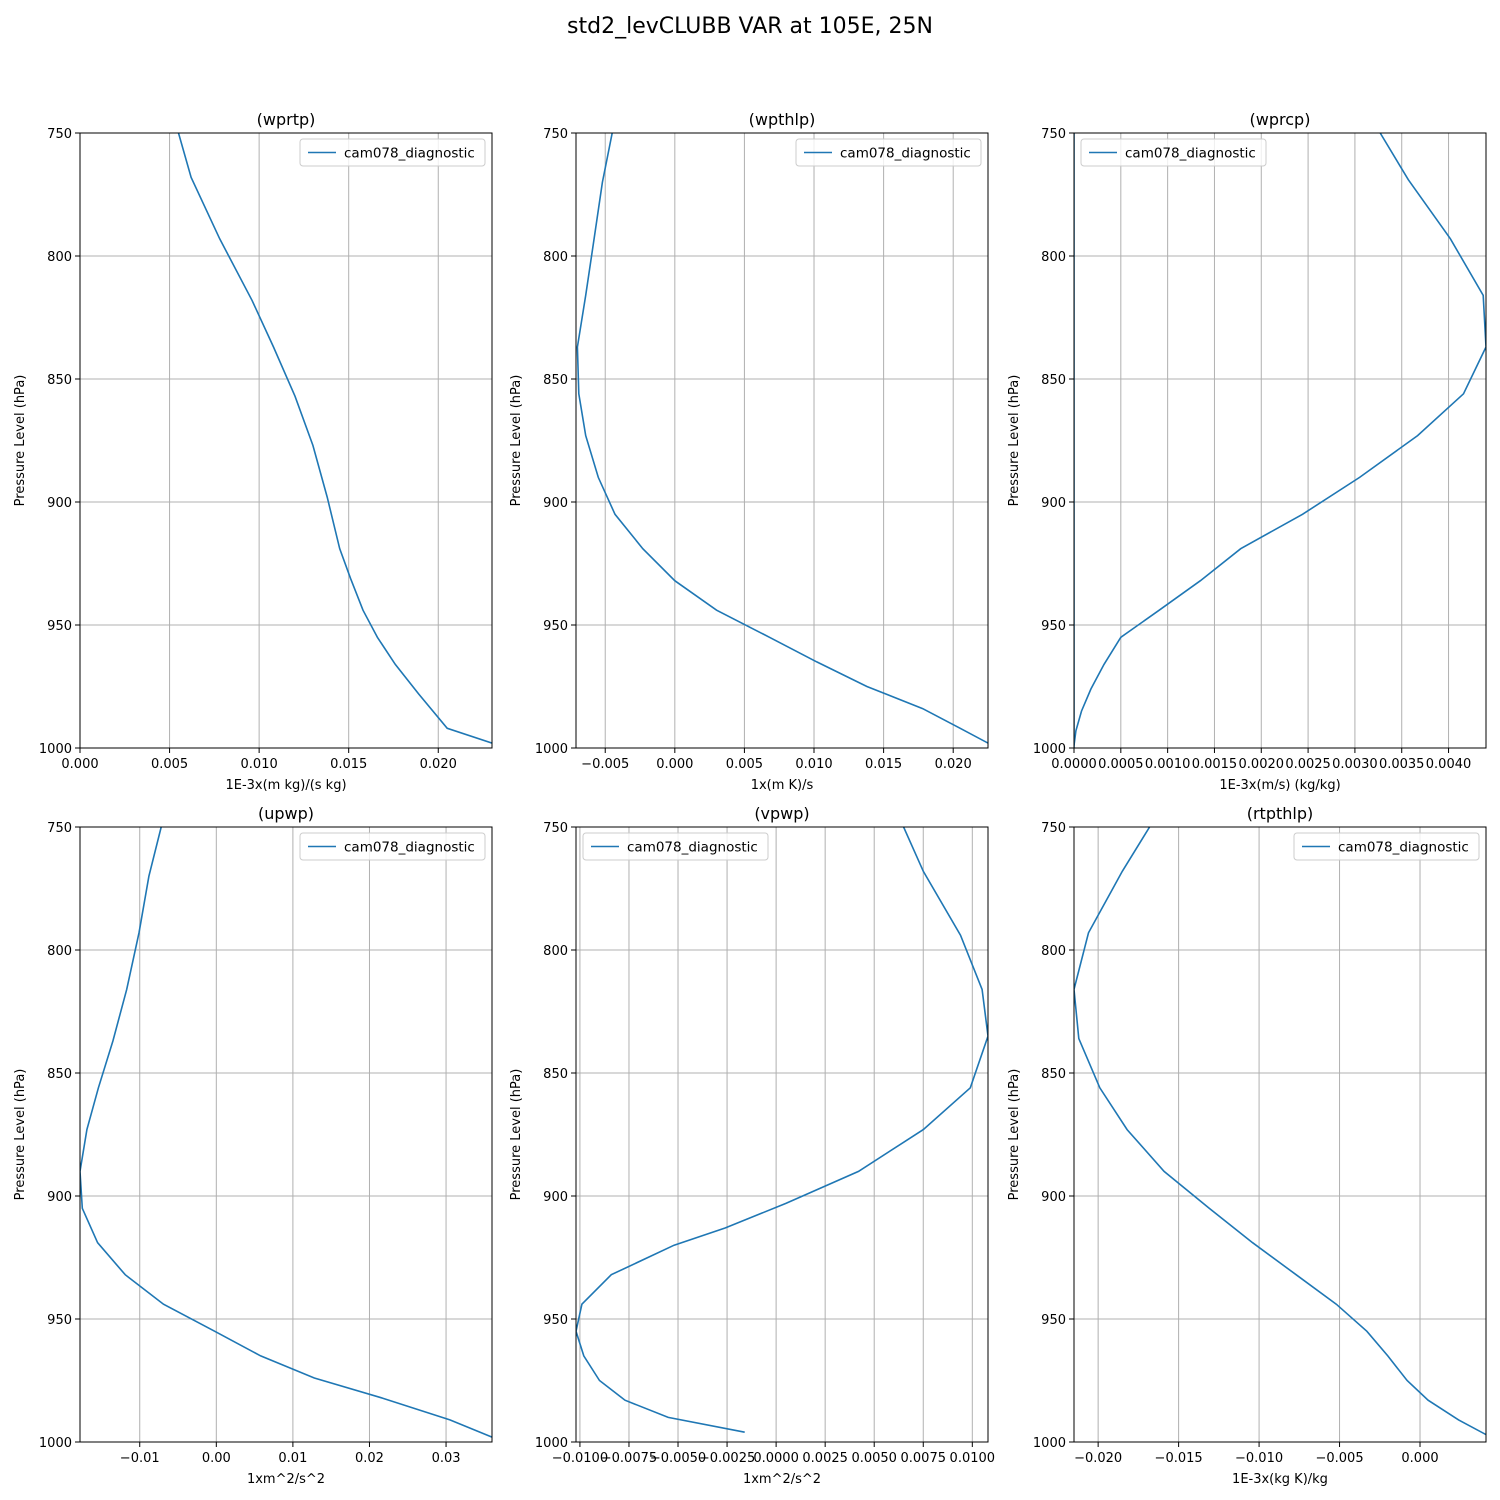 The height and width of the screenshot is (1500, 1500). What do you see at coordinates (259, 764) in the screenshot?
I see `x-tick-label: 0.010` at bounding box center [259, 764].